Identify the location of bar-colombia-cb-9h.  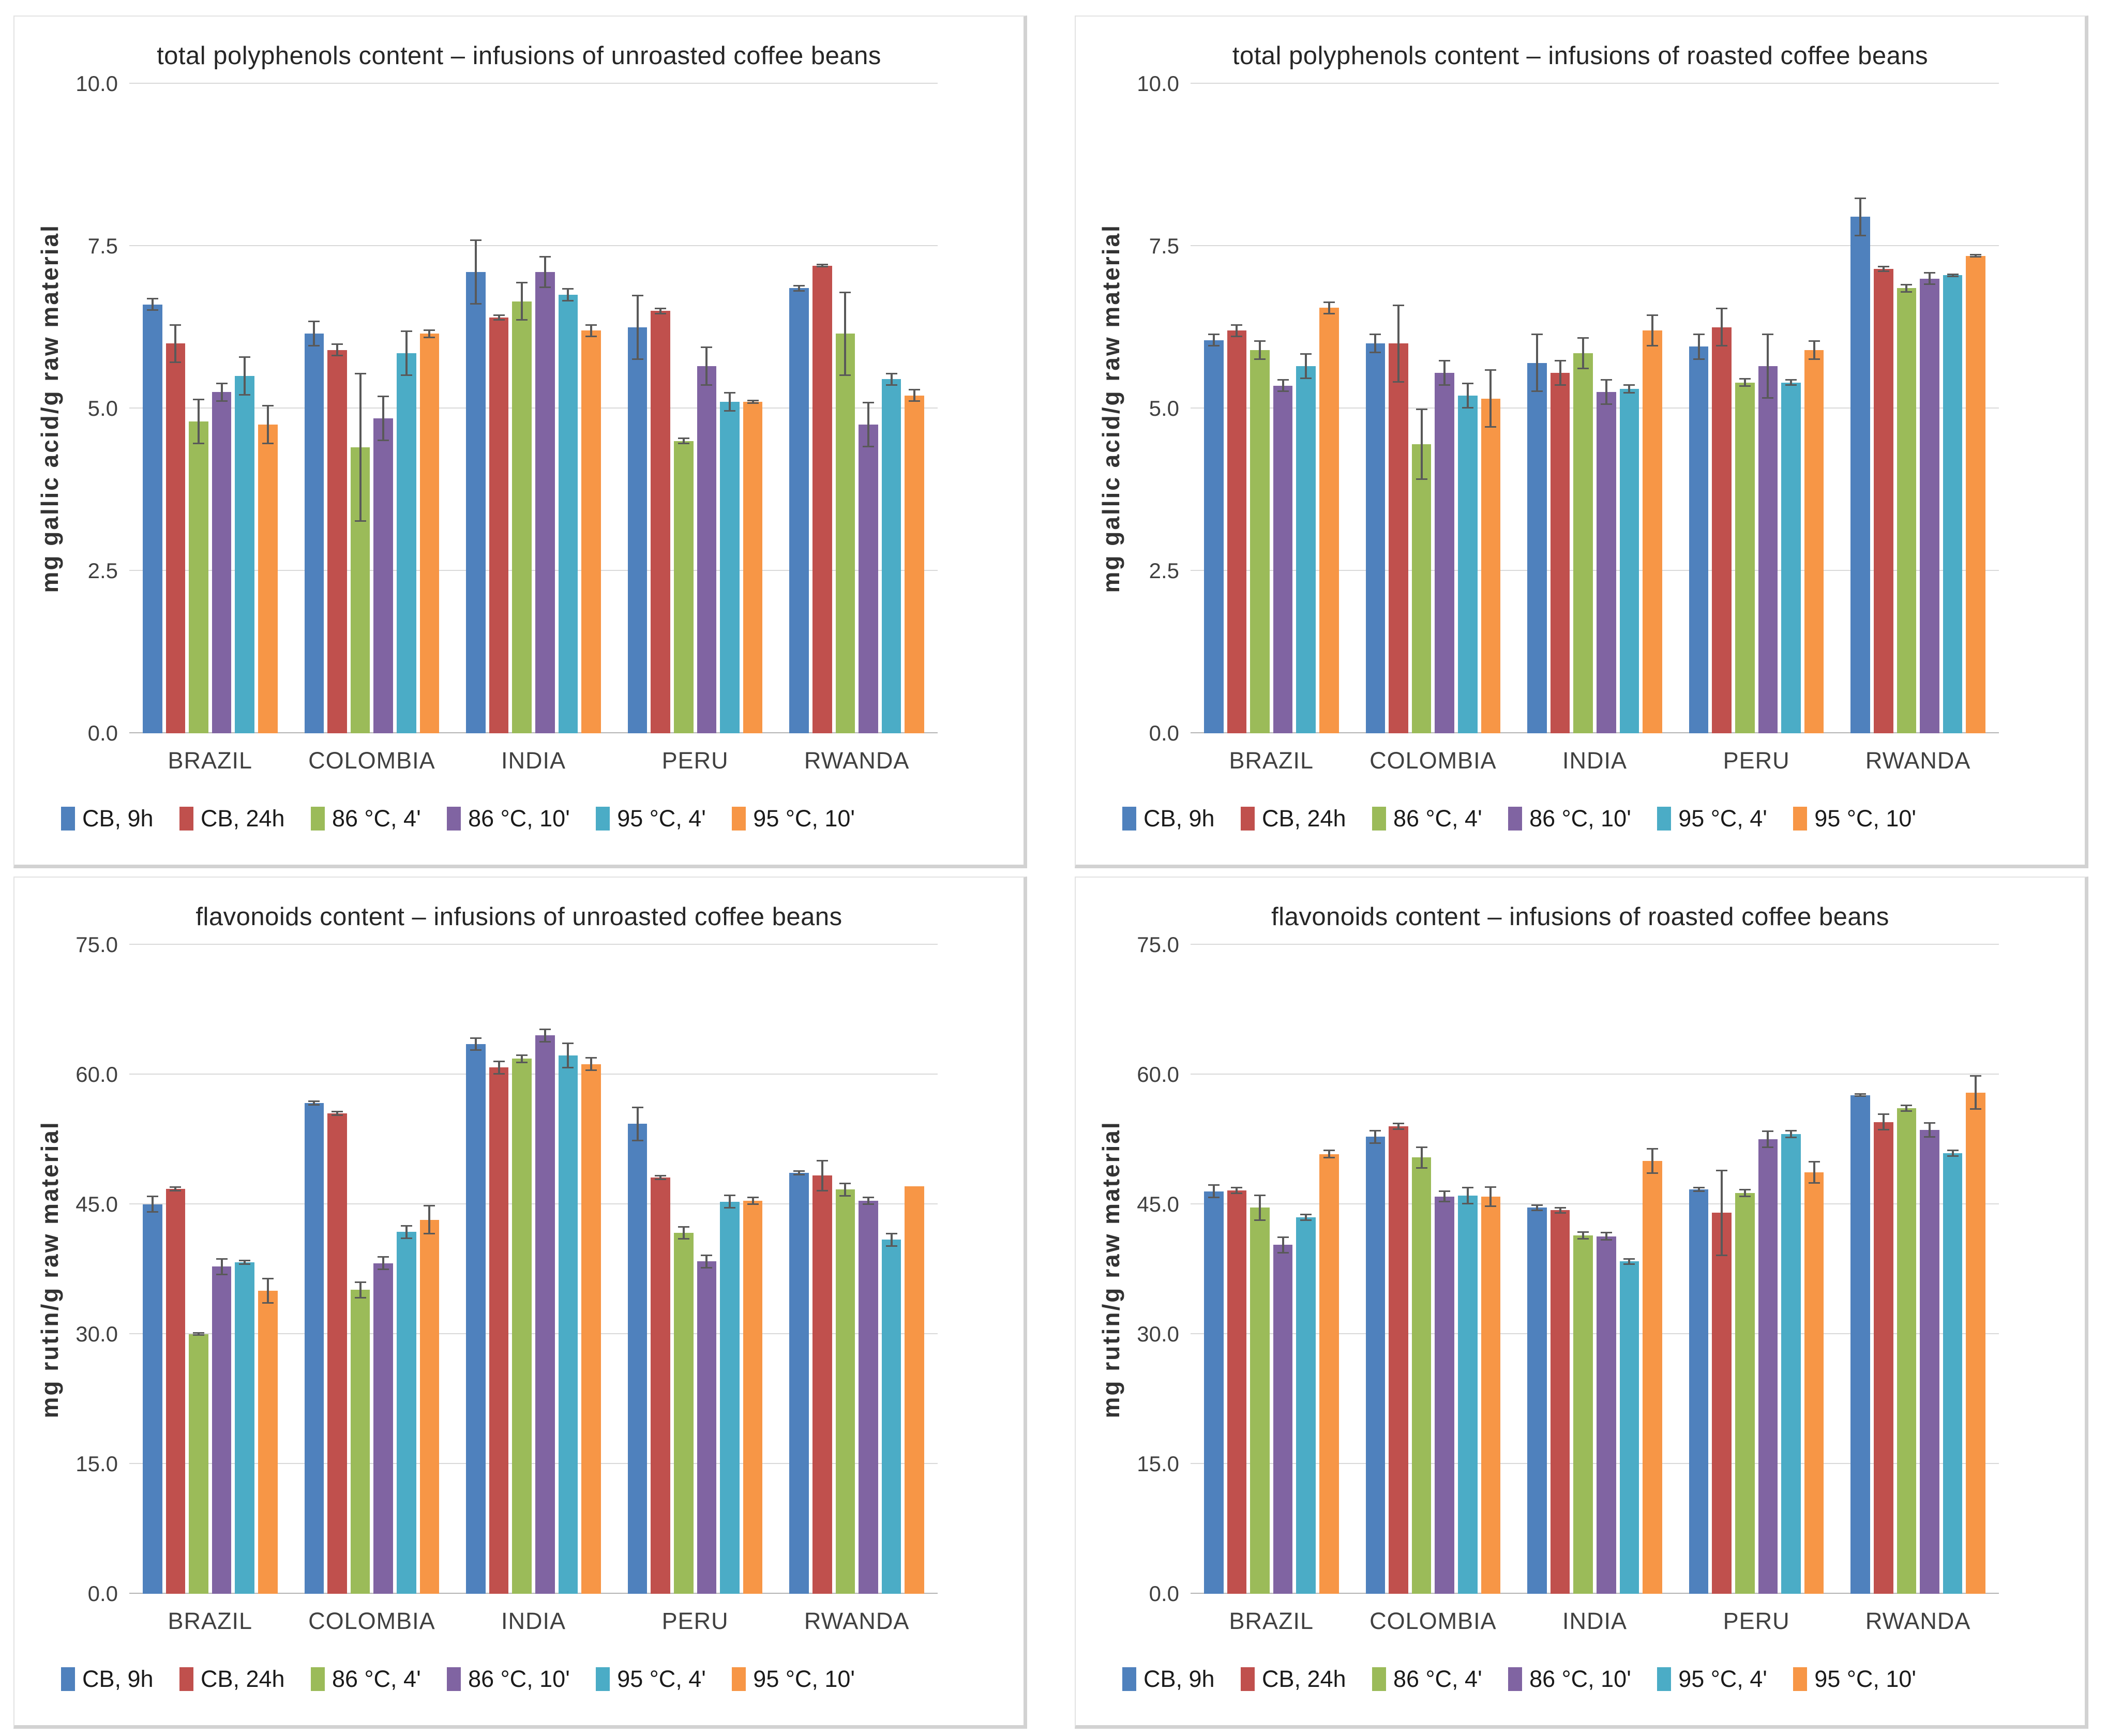
(1375, 1365).